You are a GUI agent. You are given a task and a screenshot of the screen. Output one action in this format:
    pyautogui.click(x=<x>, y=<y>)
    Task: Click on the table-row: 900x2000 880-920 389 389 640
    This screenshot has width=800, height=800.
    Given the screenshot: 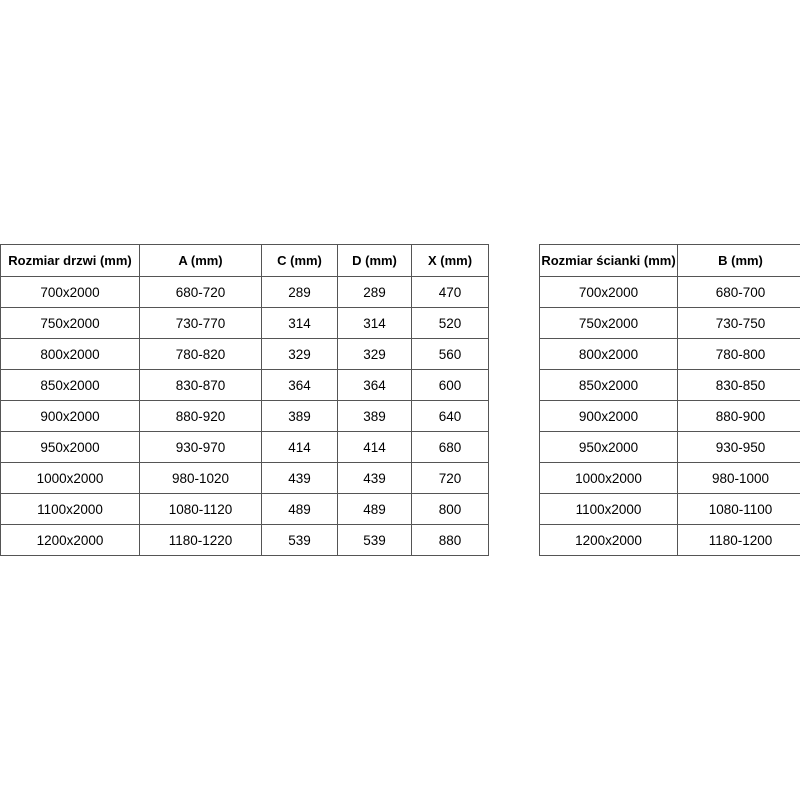 What is the action you would take?
    pyautogui.click(x=244, y=416)
    